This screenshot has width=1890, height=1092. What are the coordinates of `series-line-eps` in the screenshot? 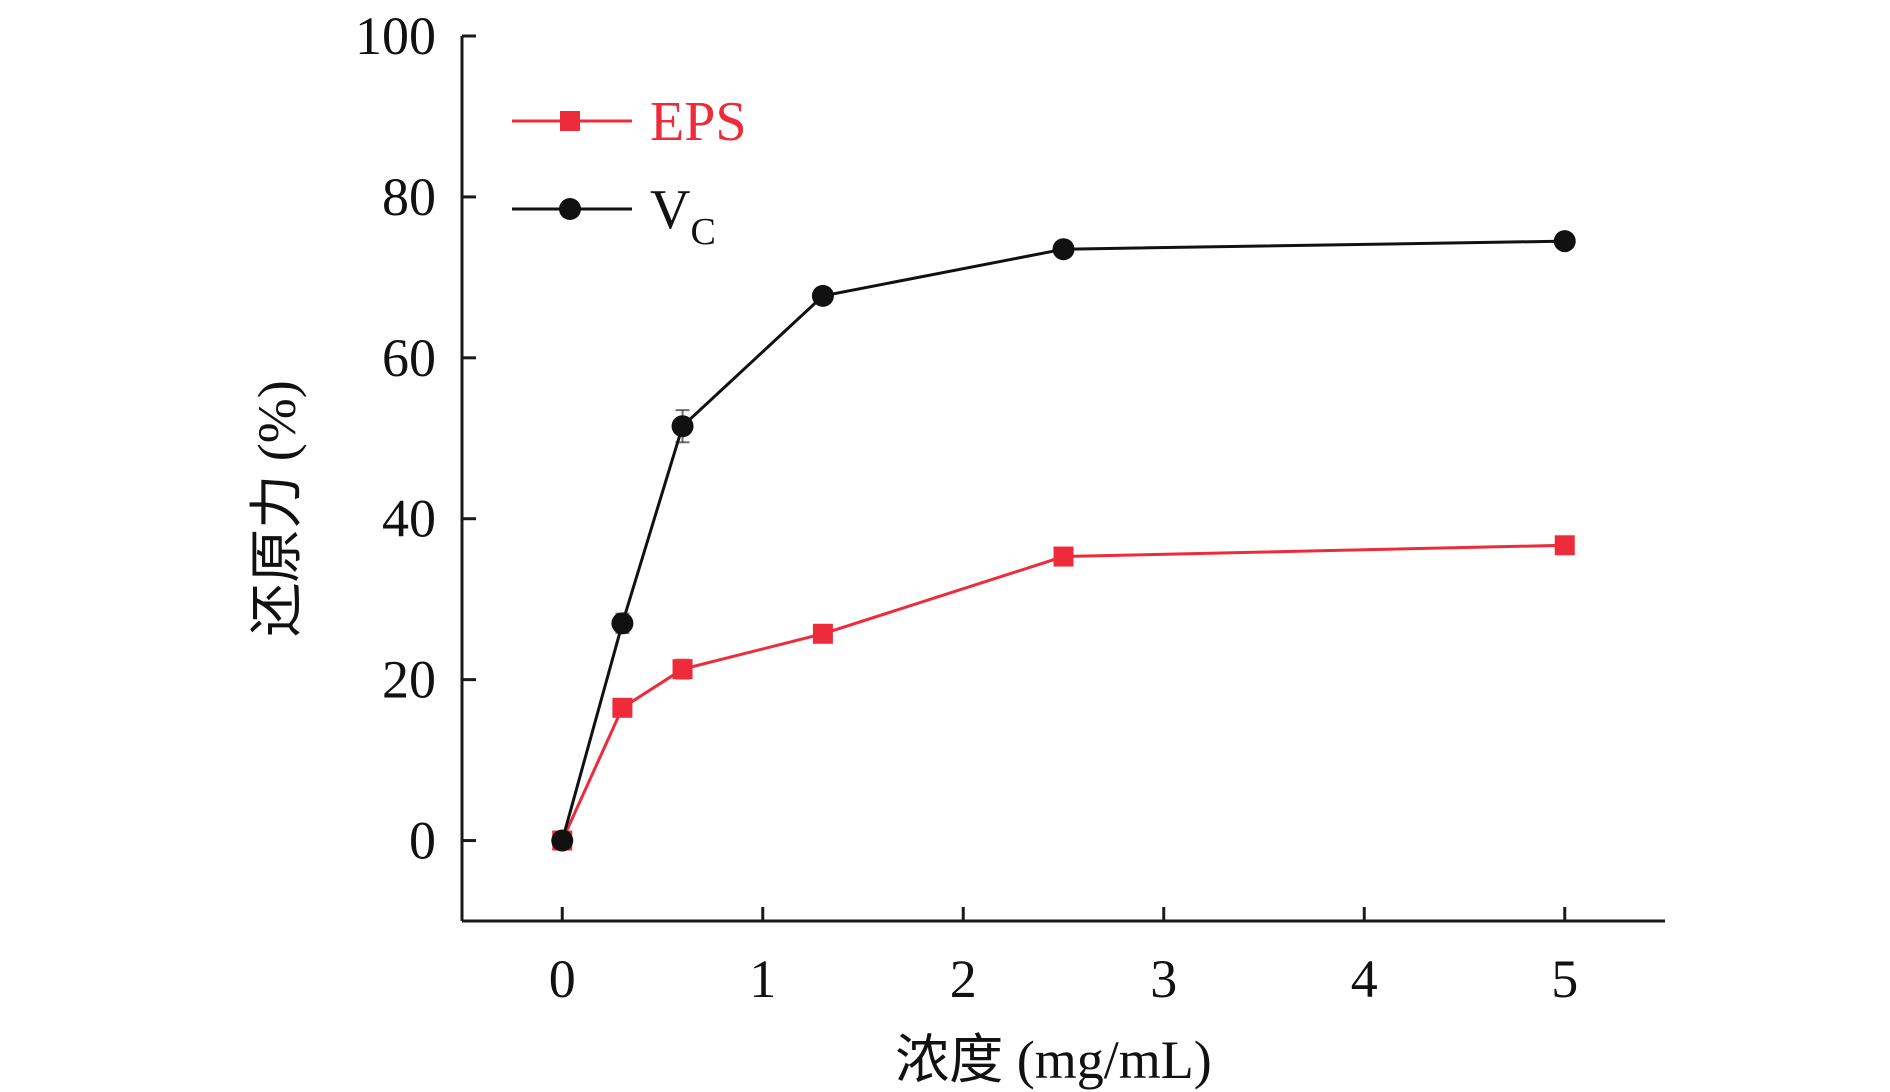 It's located at (1062, 692).